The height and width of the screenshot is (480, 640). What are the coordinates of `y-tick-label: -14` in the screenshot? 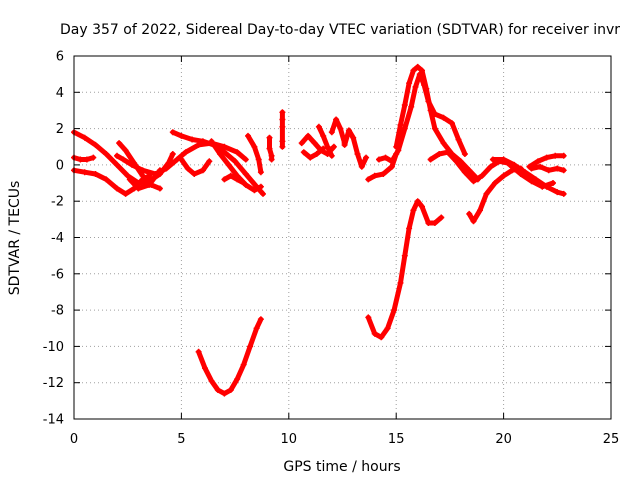 It's located at (53, 420).